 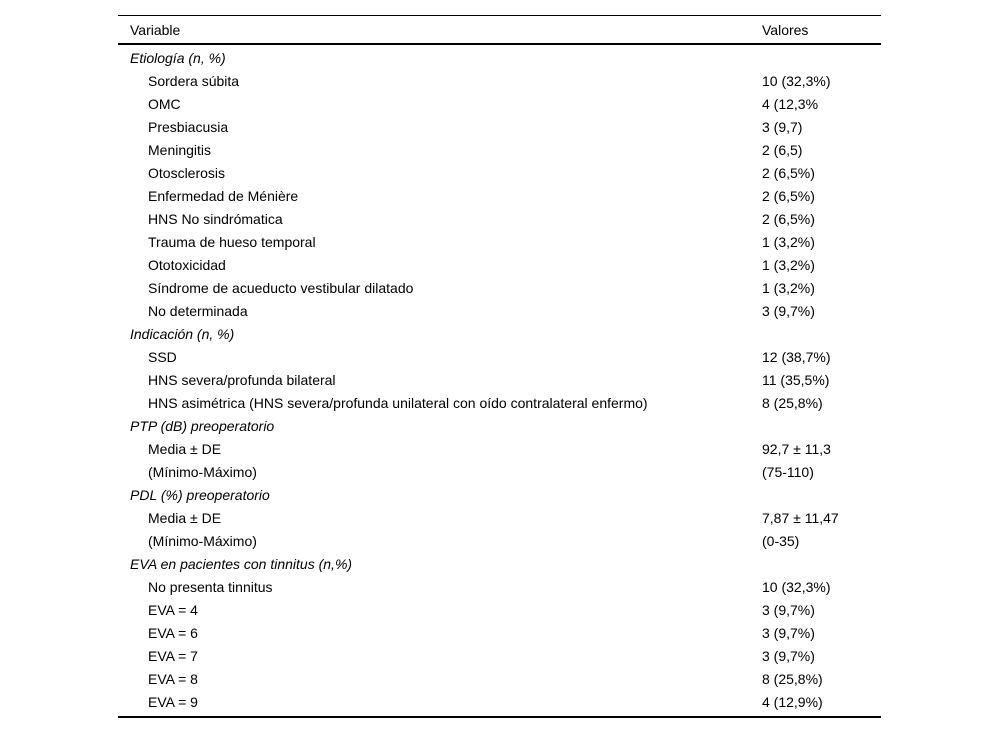 I want to click on table-row: PTP (dB) preoperatorio, so click(x=499, y=426).